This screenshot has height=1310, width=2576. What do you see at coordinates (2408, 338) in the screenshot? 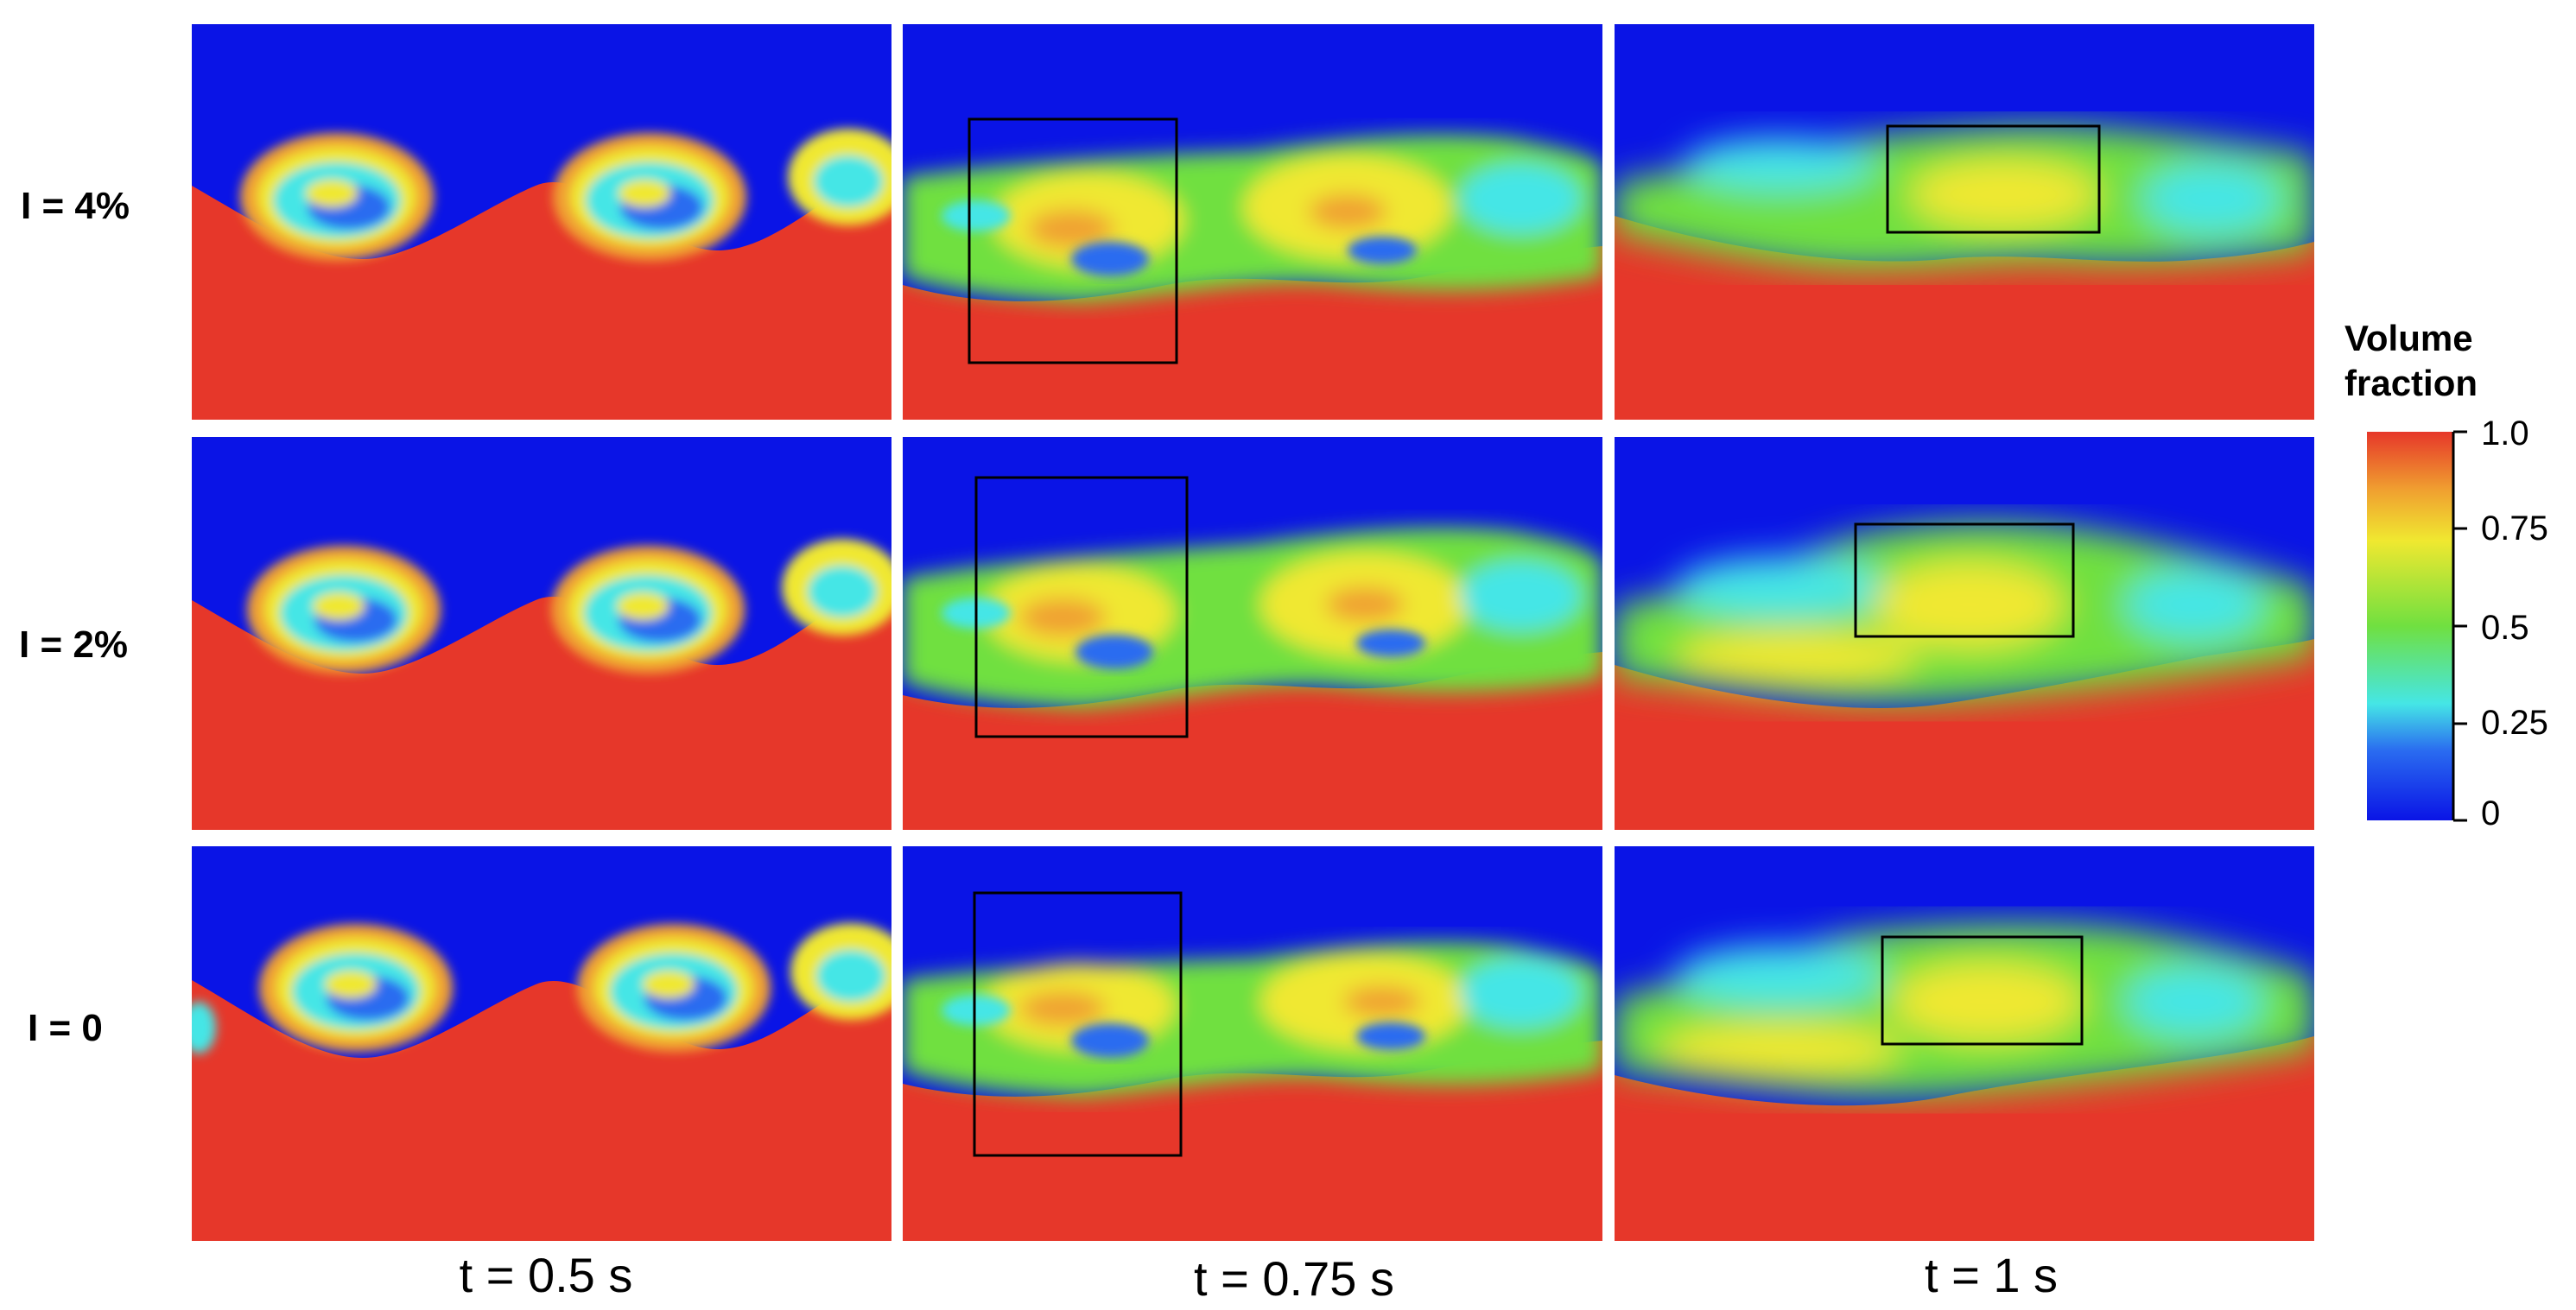
I see `colorbar-title-line1: Volume` at bounding box center [2408, 338].